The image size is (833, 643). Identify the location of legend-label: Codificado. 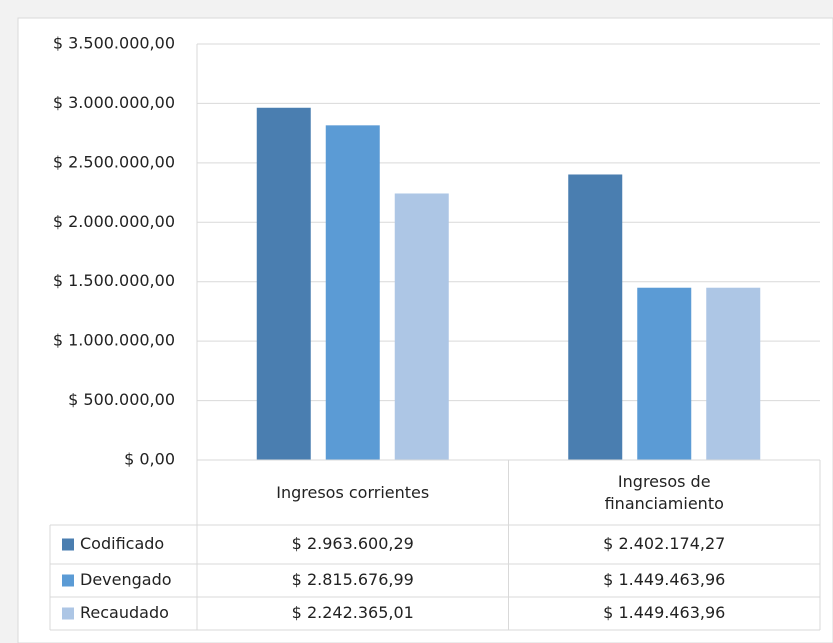
(122, 543).